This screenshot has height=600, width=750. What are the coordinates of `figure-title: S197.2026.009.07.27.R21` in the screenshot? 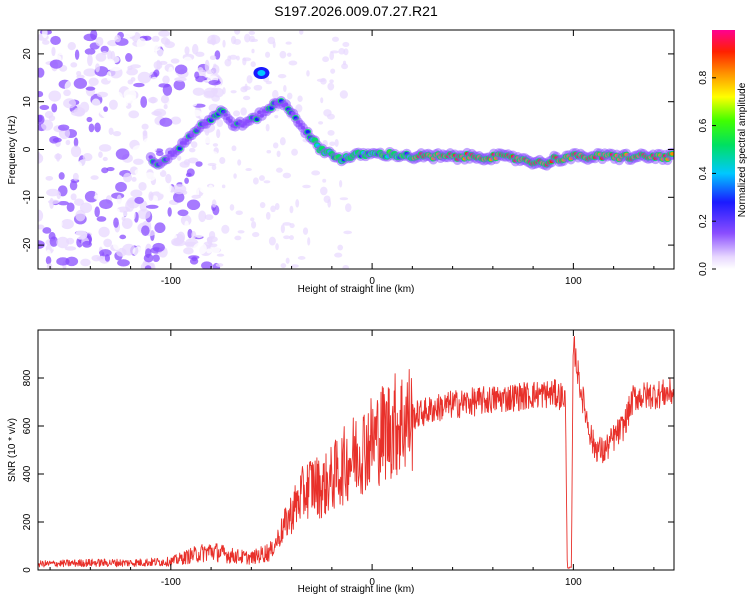 It's located at (356, 11).